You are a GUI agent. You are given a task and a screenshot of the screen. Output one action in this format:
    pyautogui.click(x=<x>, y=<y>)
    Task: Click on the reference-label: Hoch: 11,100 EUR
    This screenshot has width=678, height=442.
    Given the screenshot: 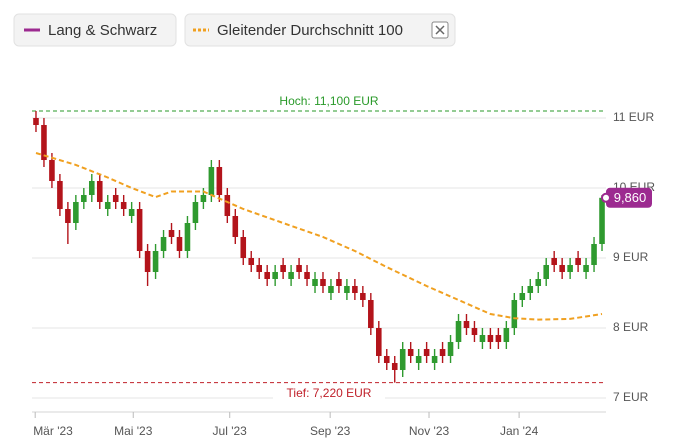 What is the action you would take?
    pyautogui.click(x=328, y=101)
    